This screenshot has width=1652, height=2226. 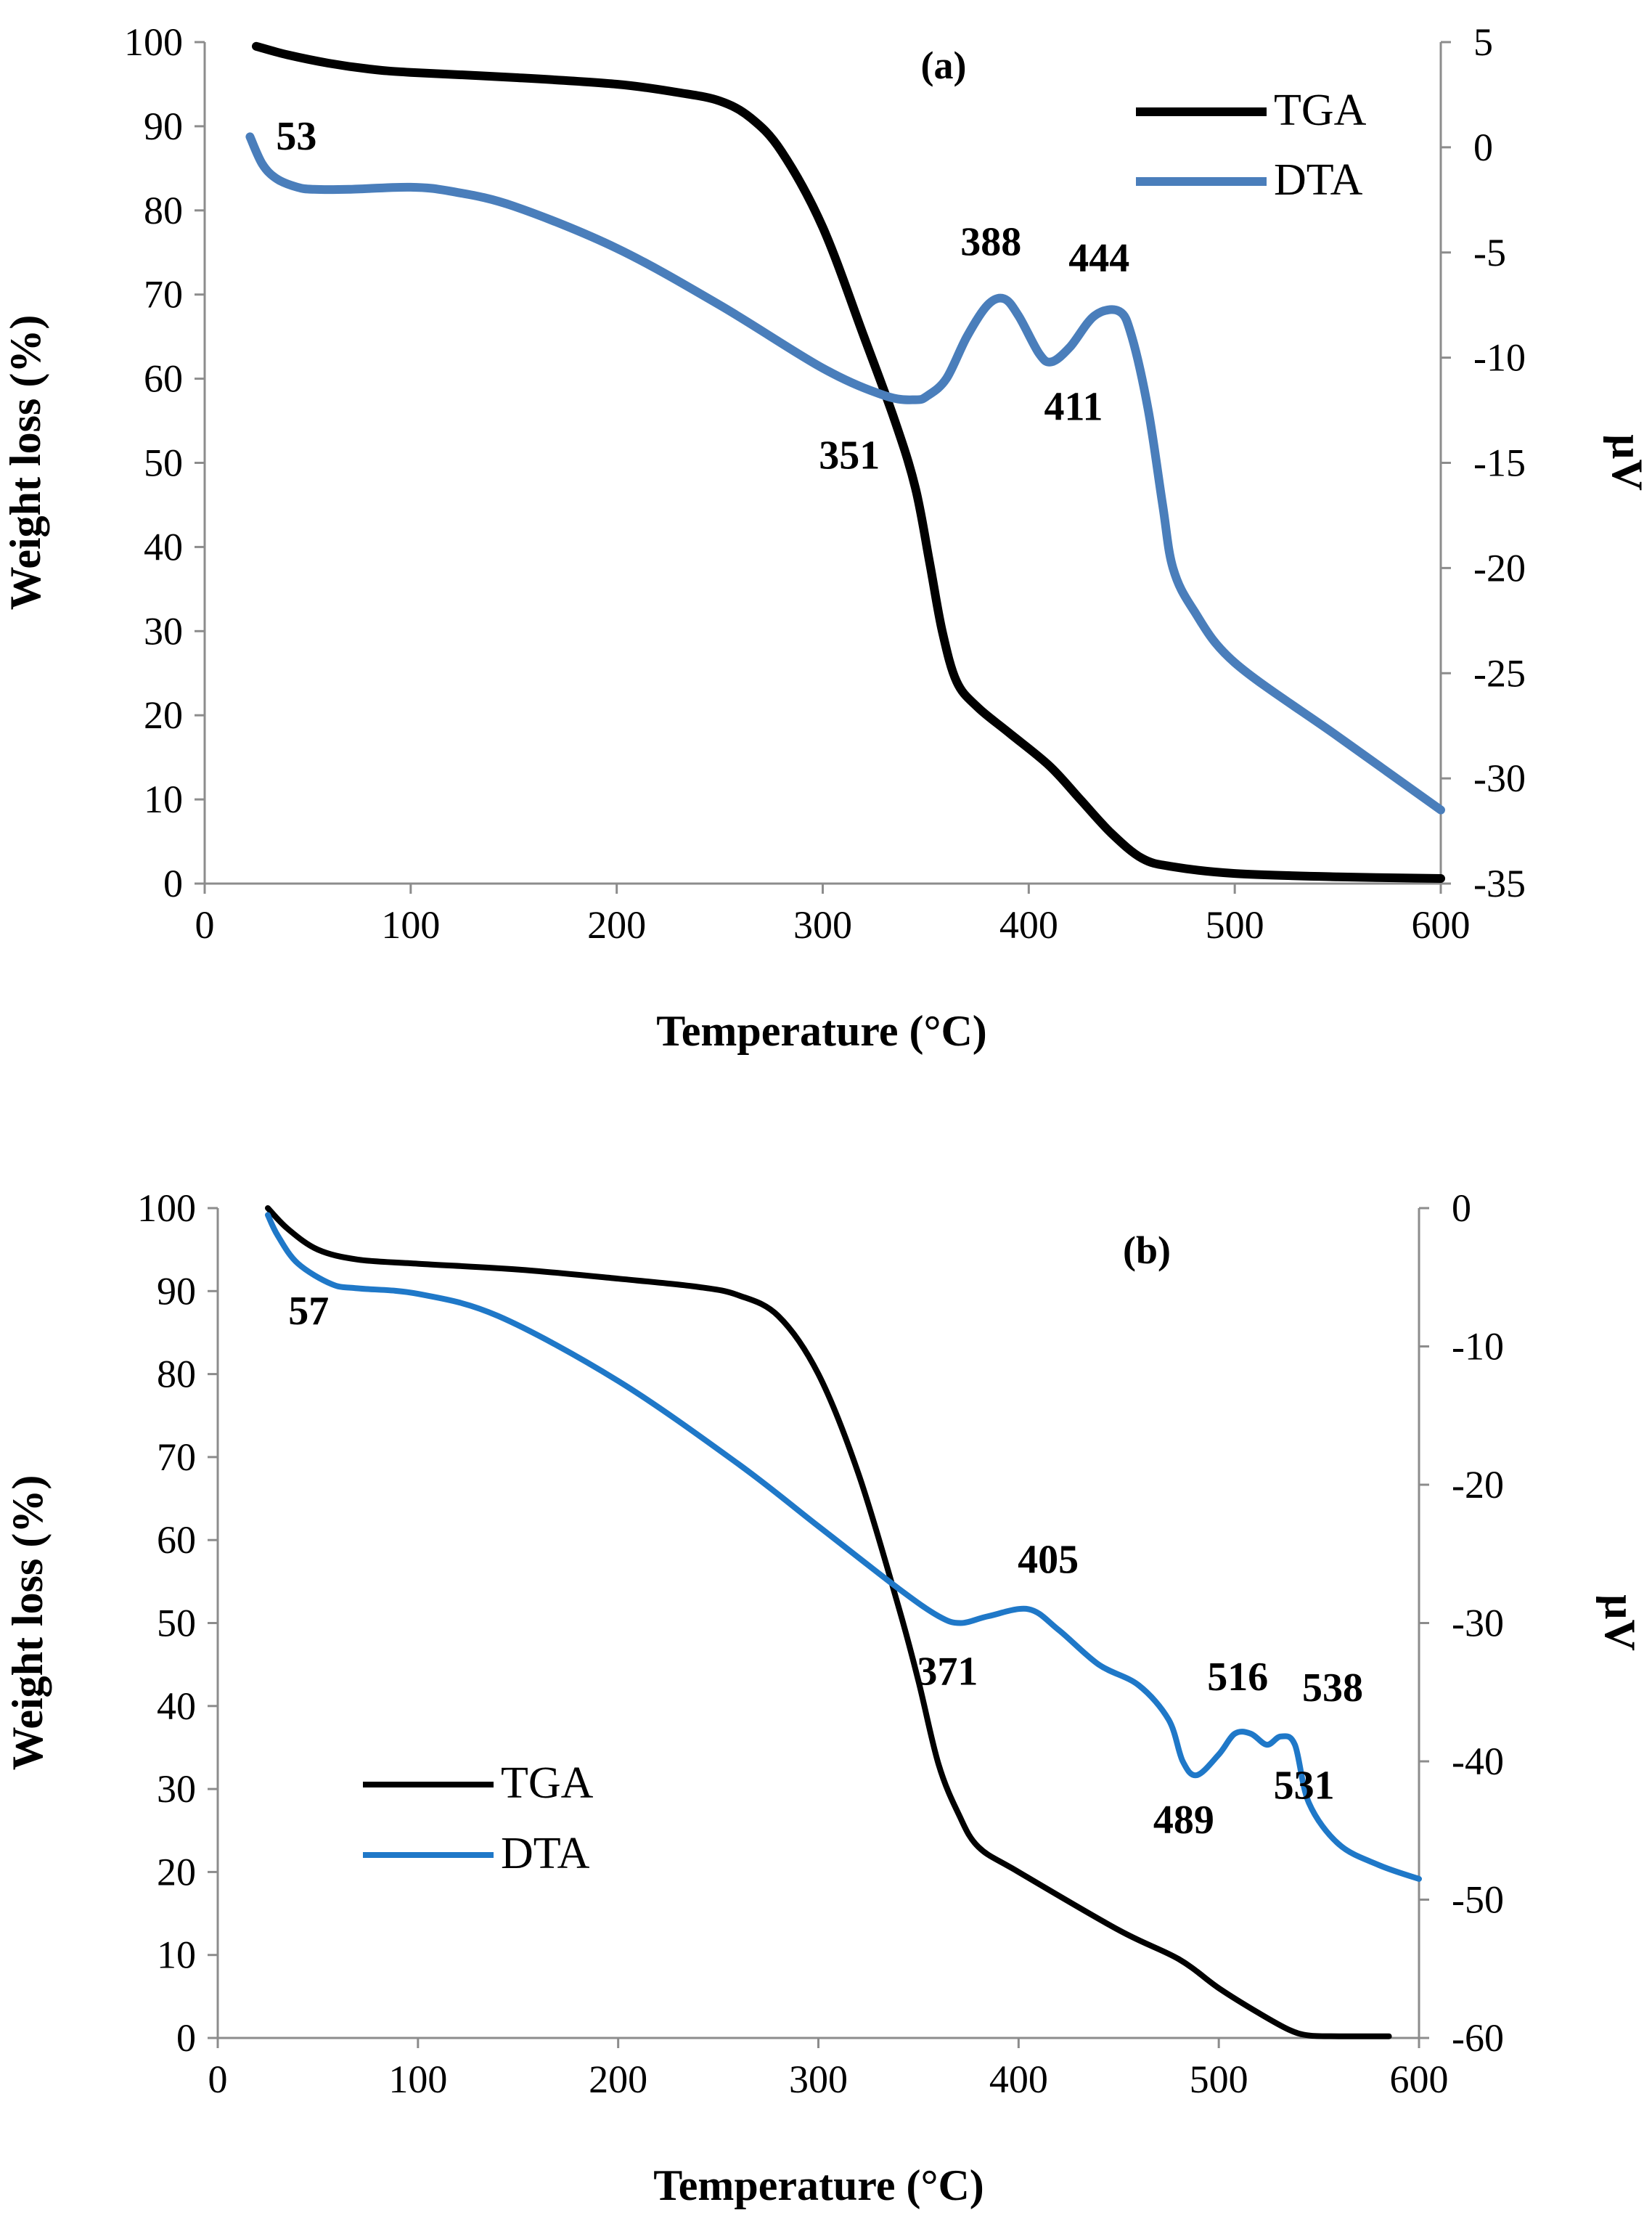 I want to click on y2-tick-label: -50, so click(x=1478, y=1900).